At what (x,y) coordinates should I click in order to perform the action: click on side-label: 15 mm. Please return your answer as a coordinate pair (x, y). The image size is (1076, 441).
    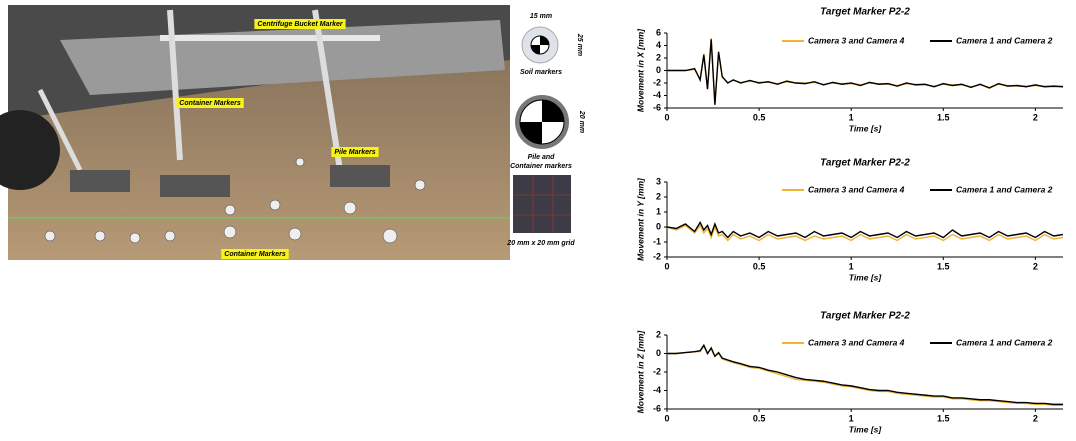
    Looking at the image, I should click on (541, 16).